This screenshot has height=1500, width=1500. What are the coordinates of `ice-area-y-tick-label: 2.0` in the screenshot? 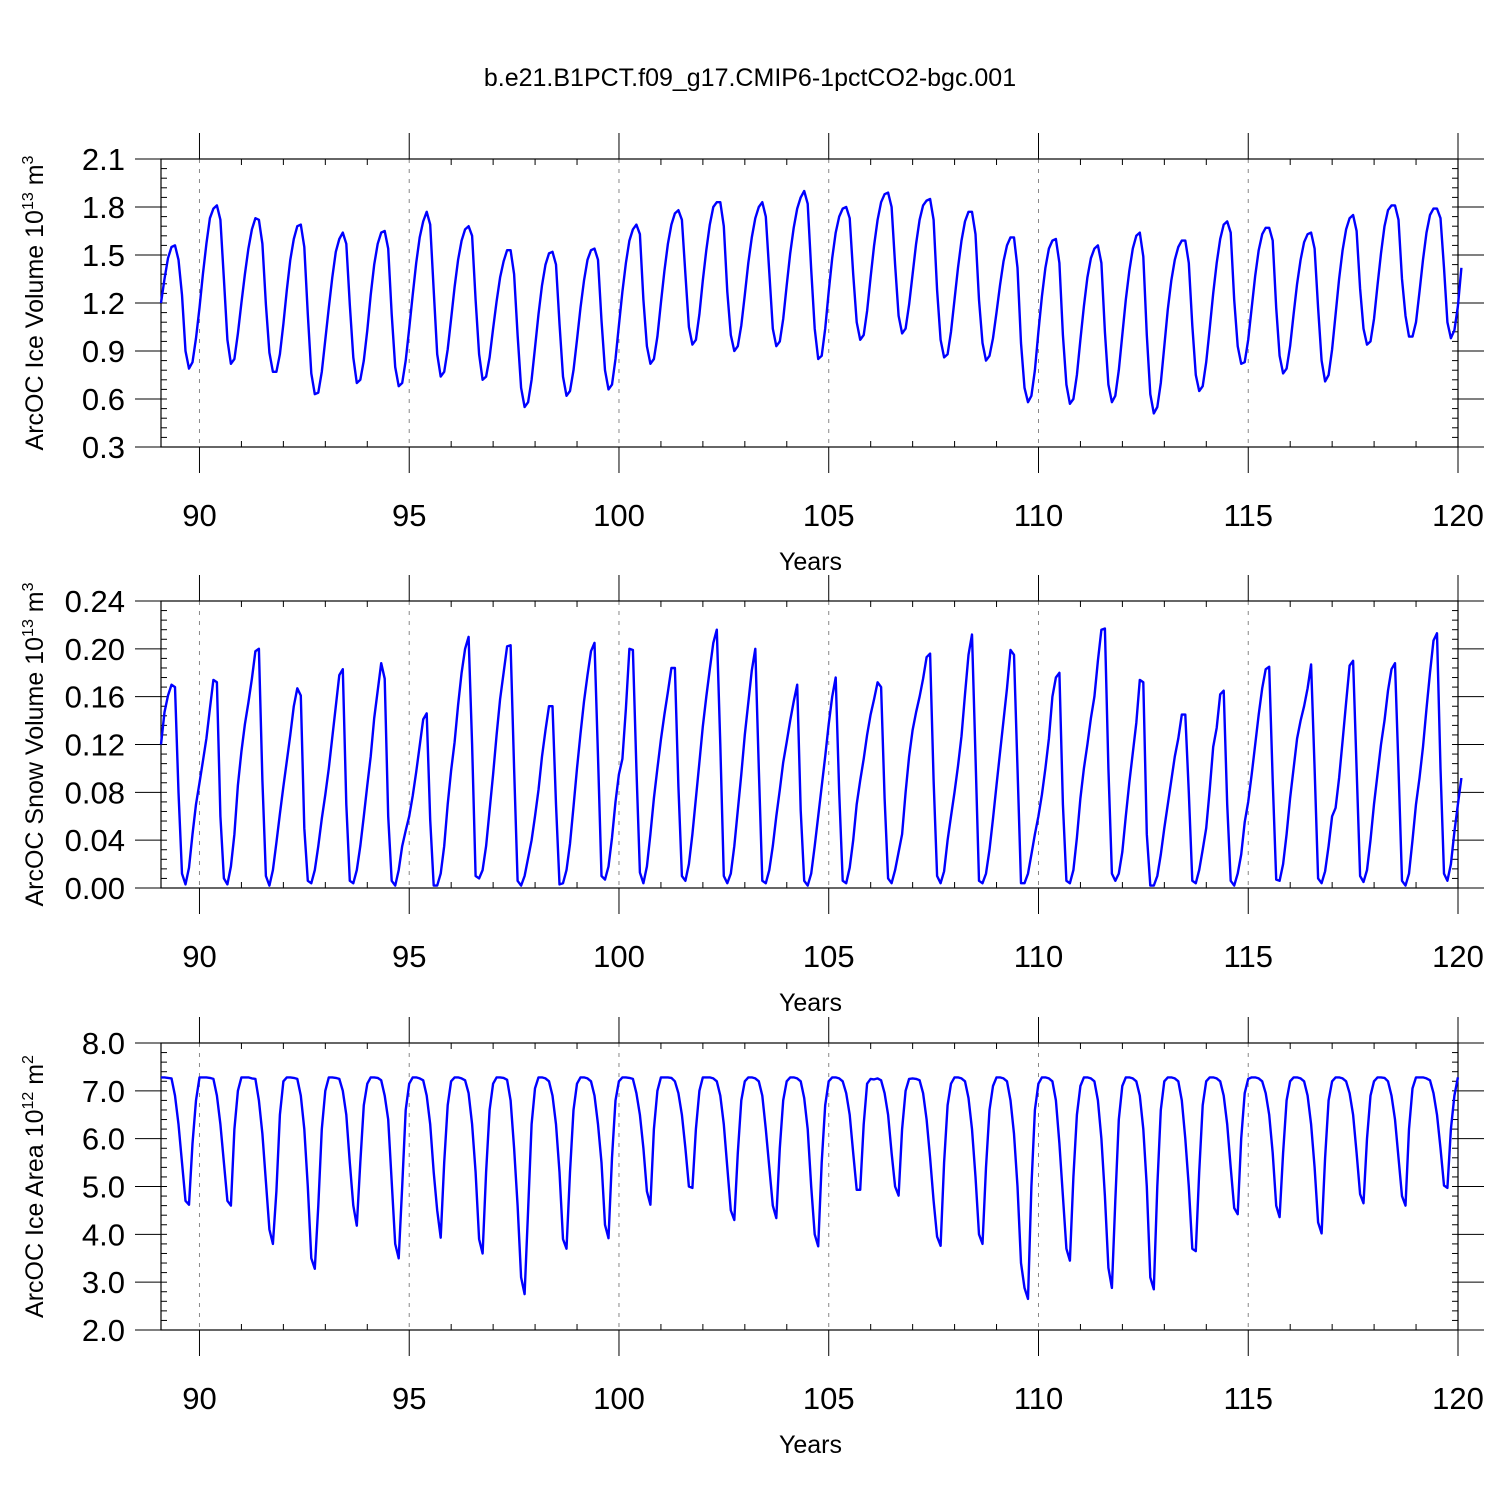 It's located at (103, 1330).